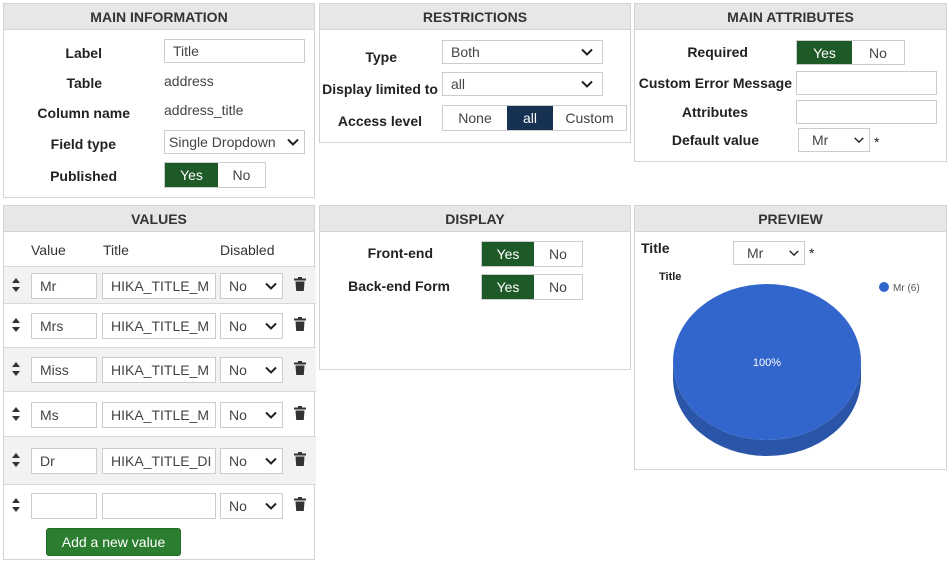  I want to click on type-select: Both, so click(522, 52).